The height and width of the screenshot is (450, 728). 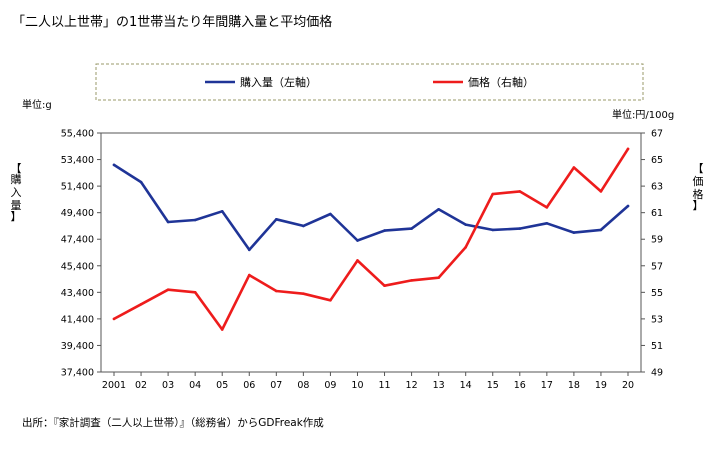 I want to click on left-tick-label: 41,400, so click(x=77, y=319).